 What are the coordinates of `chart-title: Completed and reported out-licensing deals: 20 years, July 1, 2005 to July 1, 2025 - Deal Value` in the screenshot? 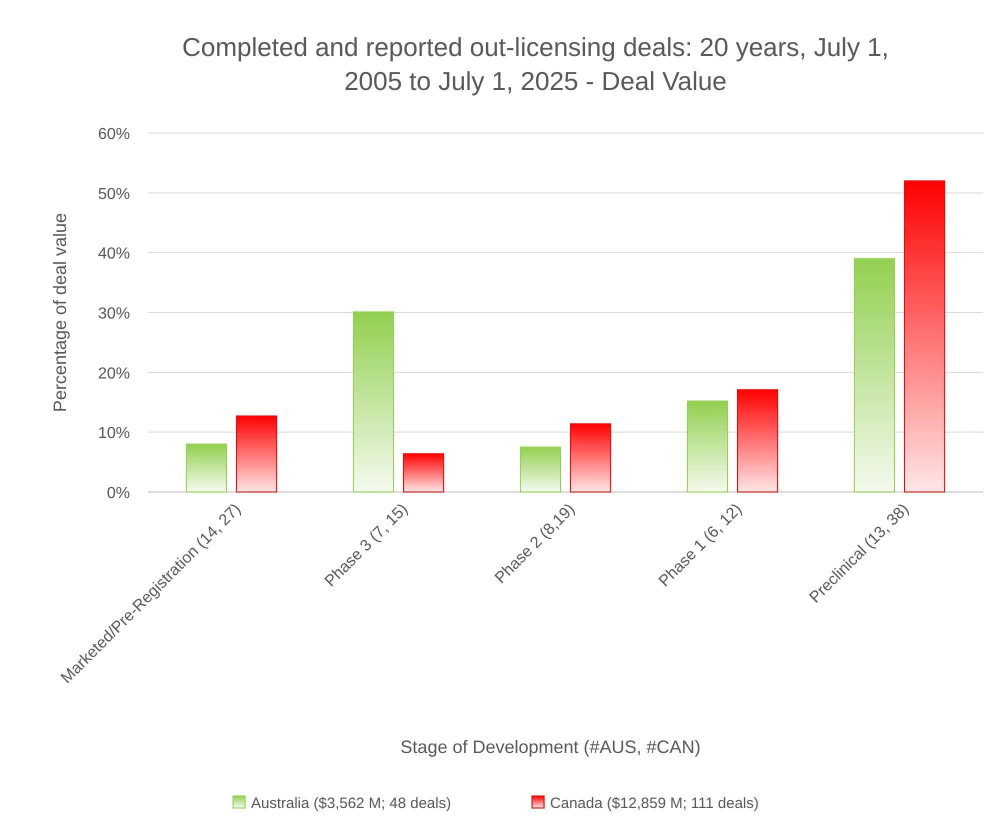 It's located at (535, 64).